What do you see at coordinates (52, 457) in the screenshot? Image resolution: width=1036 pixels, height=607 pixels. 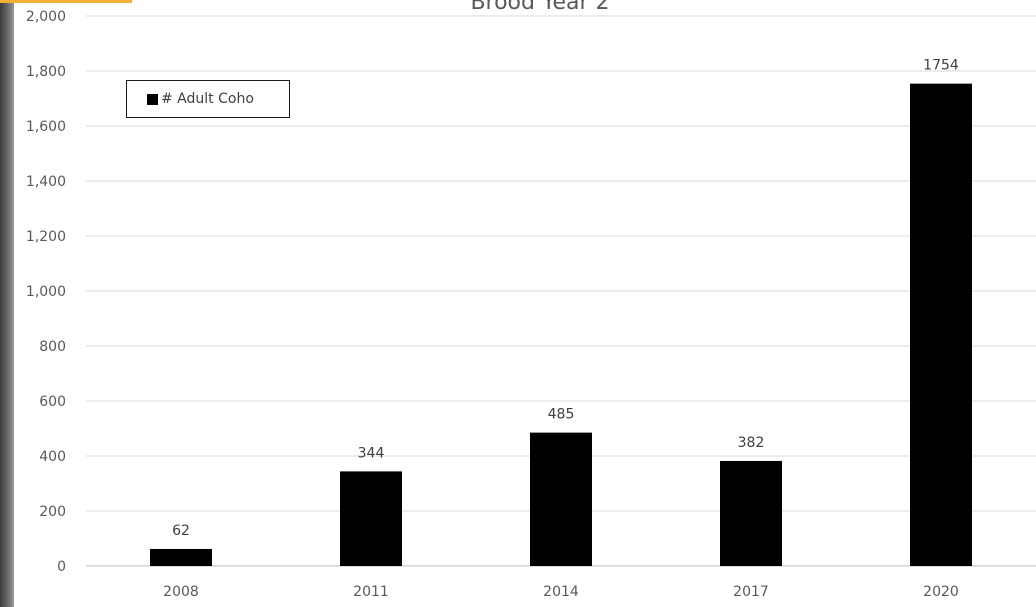 I see `y-tick-label: 400` at bounding box center [52, 457].